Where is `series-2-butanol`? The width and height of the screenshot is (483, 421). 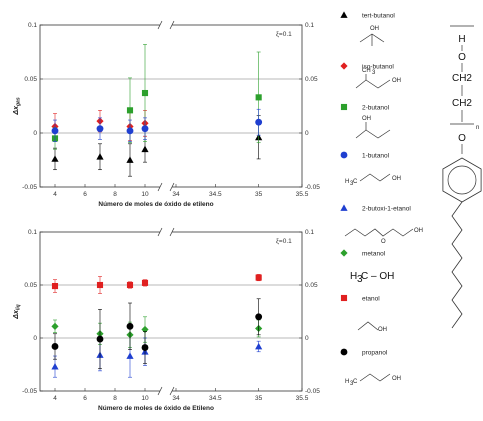
series-2-butanol is located at coordinates (156, 97).